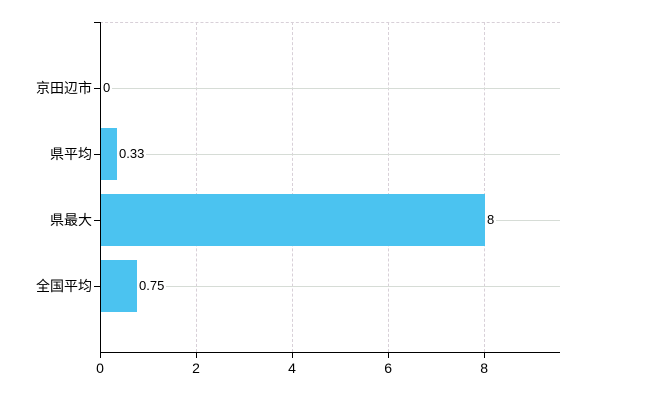 The width and height of the screenshot is (650, 400). Describe the element at coordinates (292, 368) in the screenshot. I see `x-tick-label: 4` at that location.